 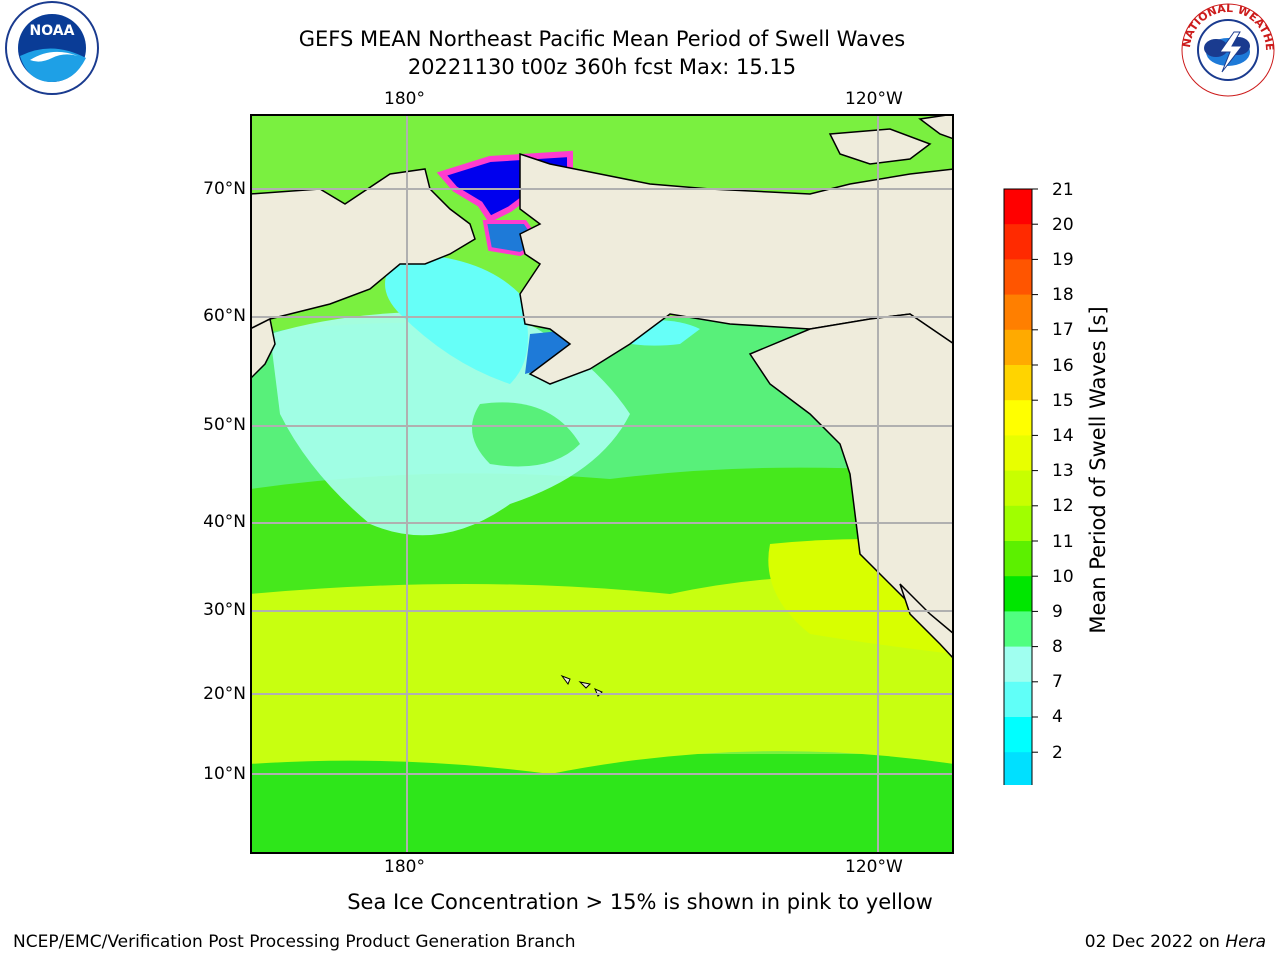 I want to click on lat-label-10n: 10°N, so click(x=224, y=774).